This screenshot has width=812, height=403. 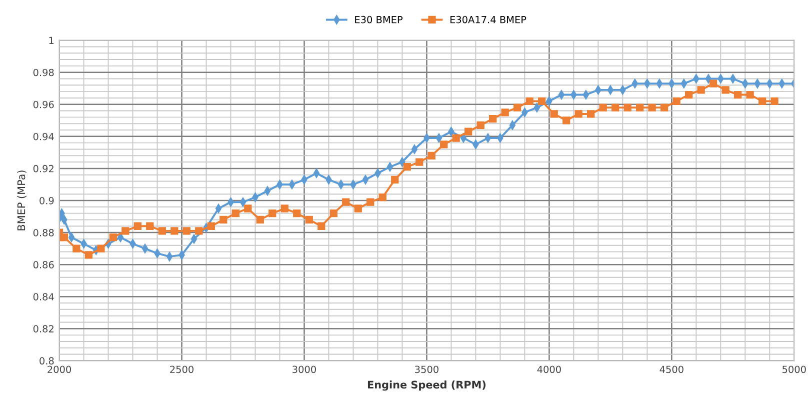 I want to click on x-tick-label: 4500, so click(x=672, y=370).